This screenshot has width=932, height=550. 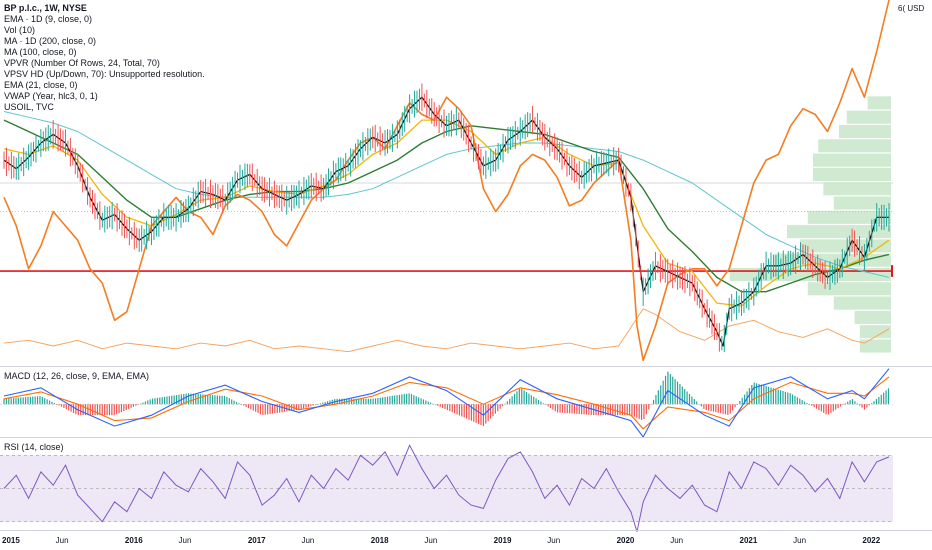 I want to click on rsi-legend: RSI (14, close), so click(x=34, y=447).